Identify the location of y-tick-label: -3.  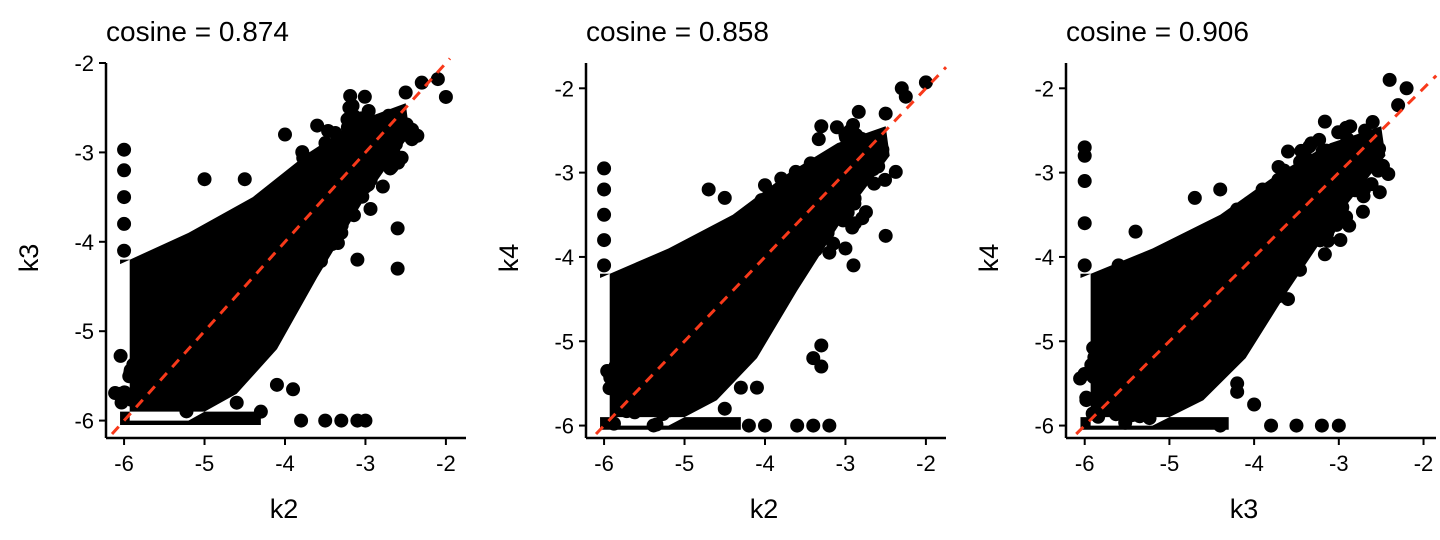
(1044, 173).